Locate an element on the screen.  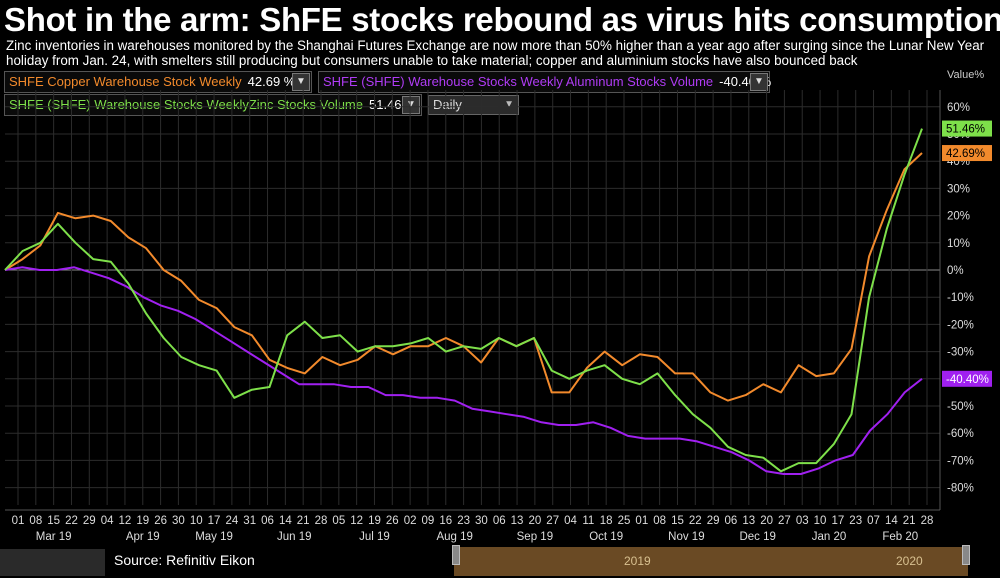
legend-copper-value: 42.69 % is located at coordinates (271, 81).